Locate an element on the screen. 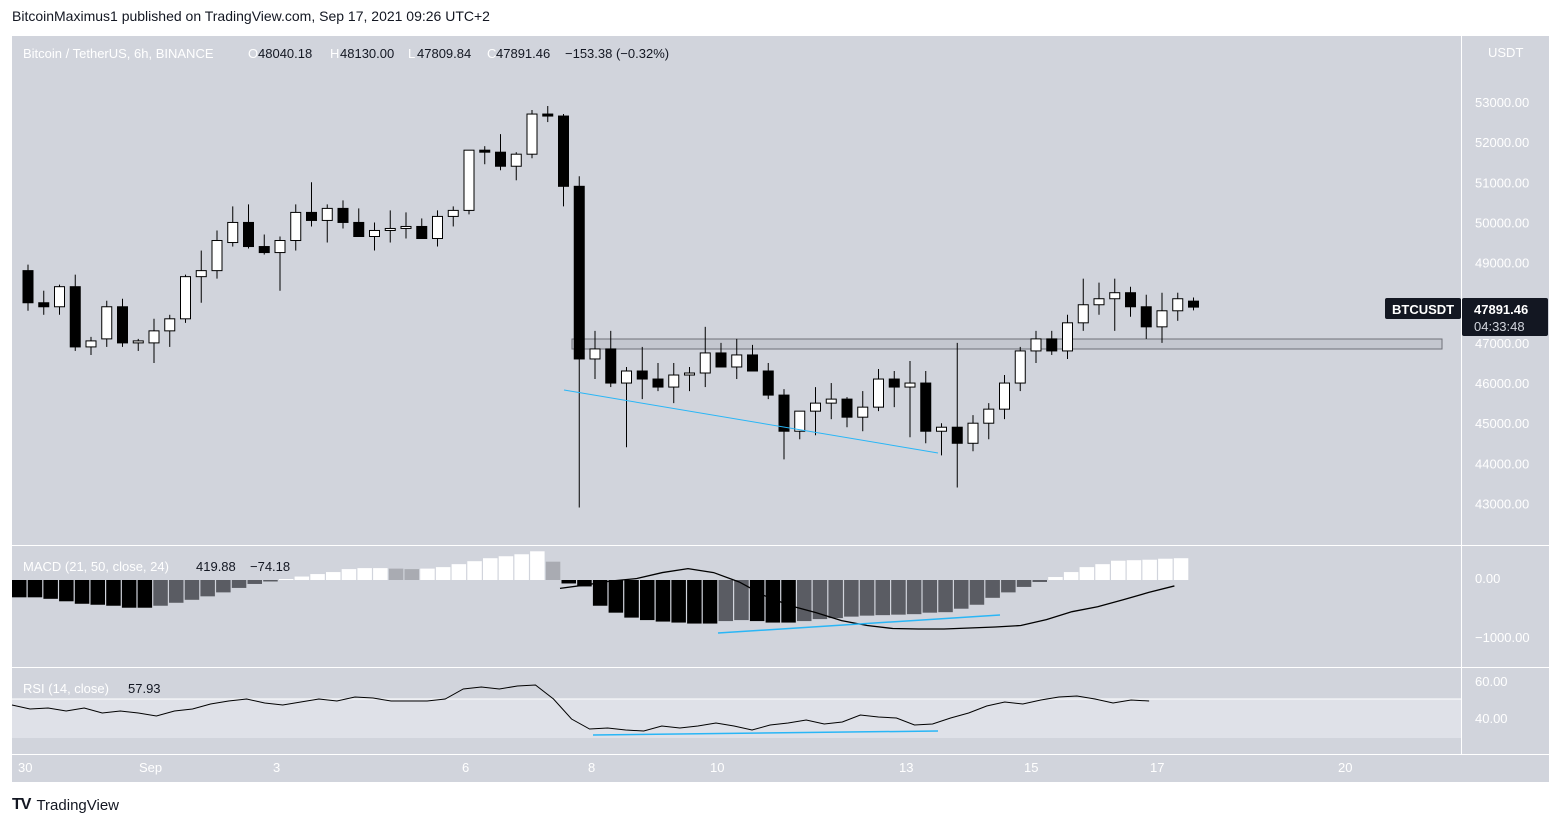 Image resolution: width=1561 pixels, height=827 pixels. legend-low: 47809.84 is located at coordinates (444, 53).